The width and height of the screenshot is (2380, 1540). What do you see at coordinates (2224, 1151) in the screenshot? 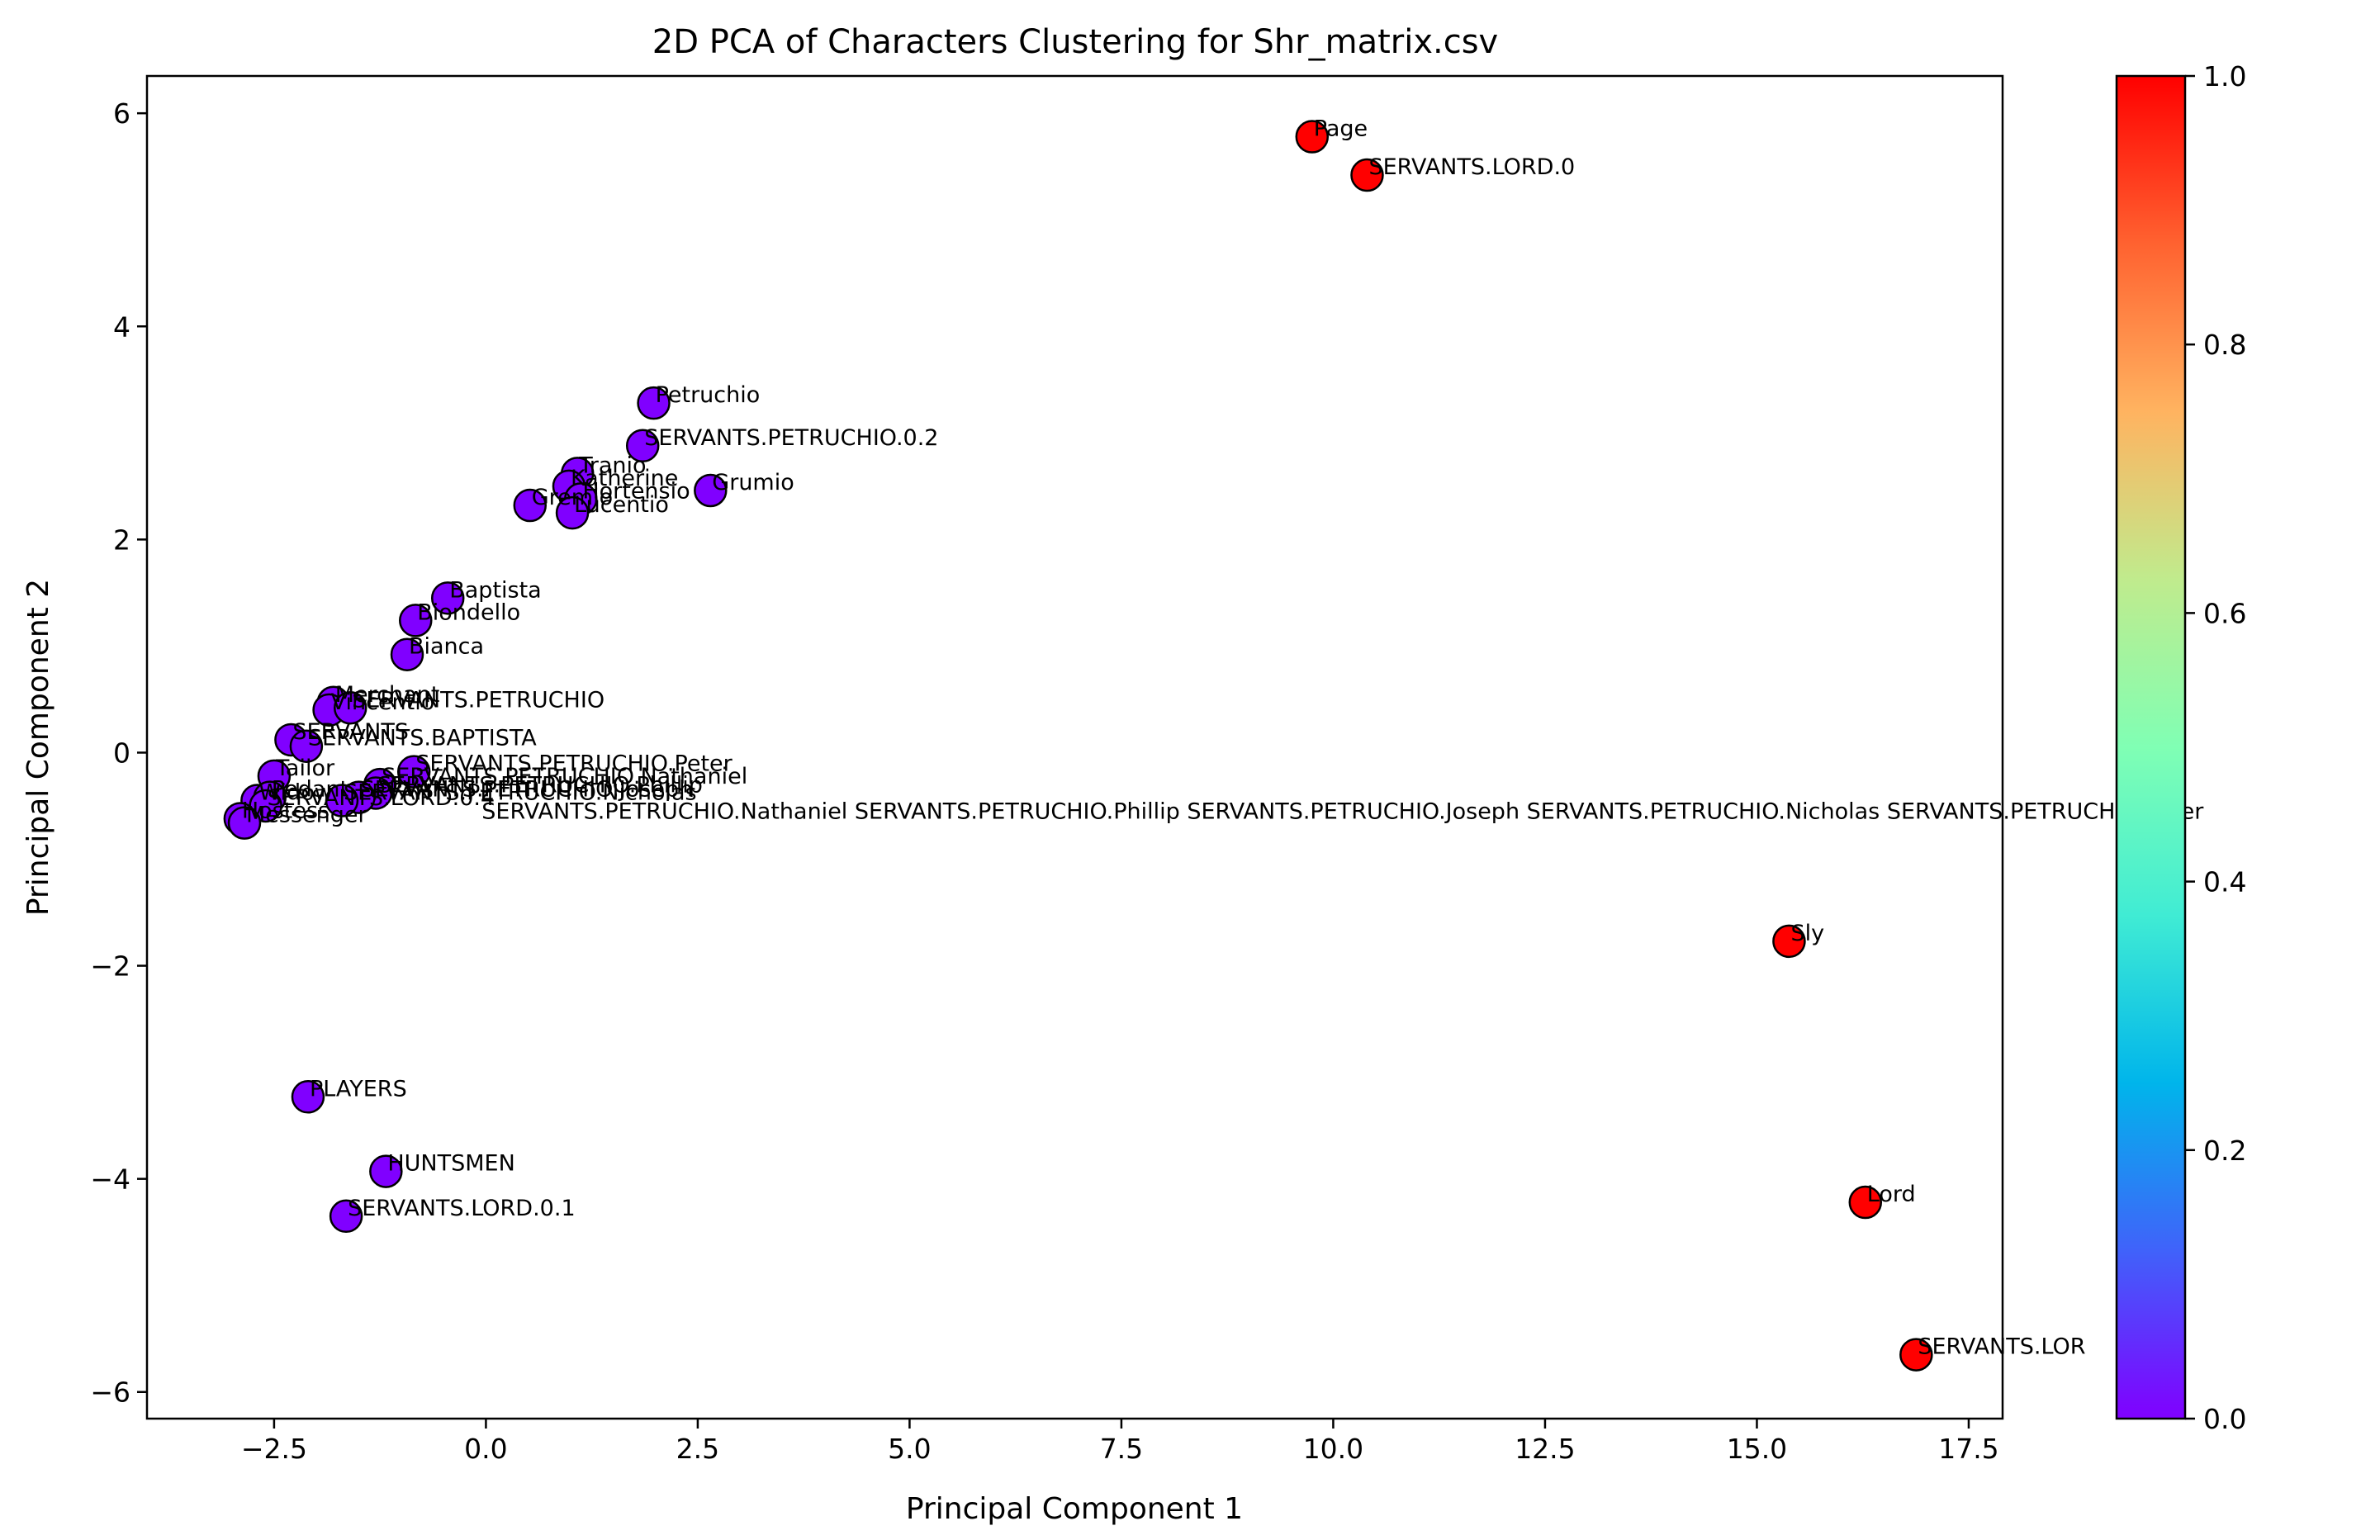
I see `colorbar-tick-label: 0.2` at bounding box center [2224, 1151].